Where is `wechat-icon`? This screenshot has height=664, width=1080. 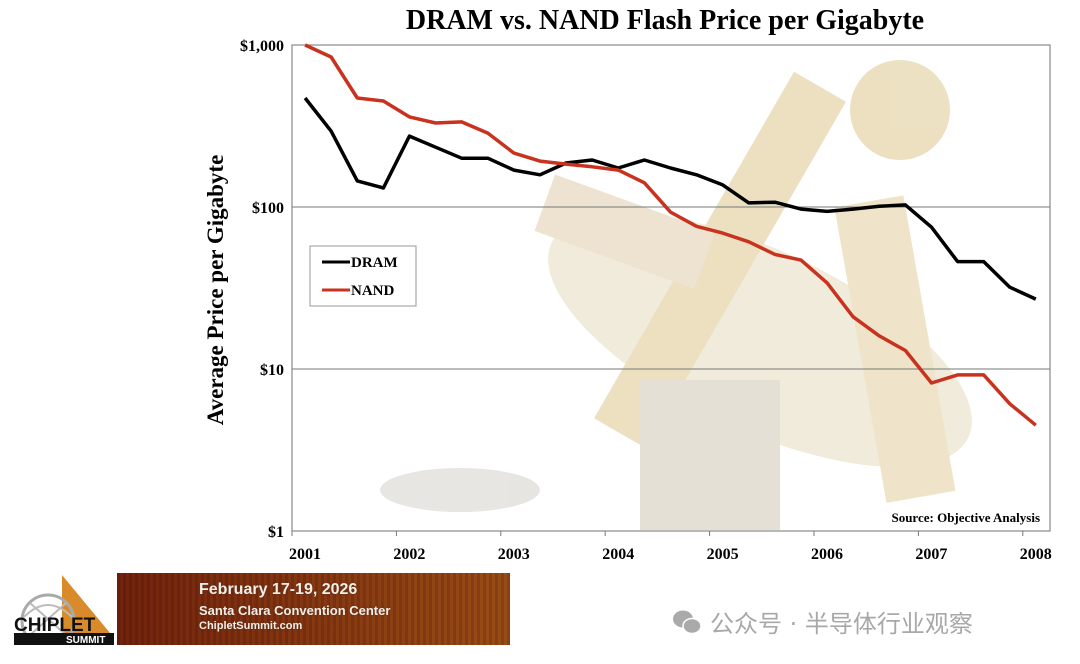
wechat-icon is located at coordinates (687, 622).